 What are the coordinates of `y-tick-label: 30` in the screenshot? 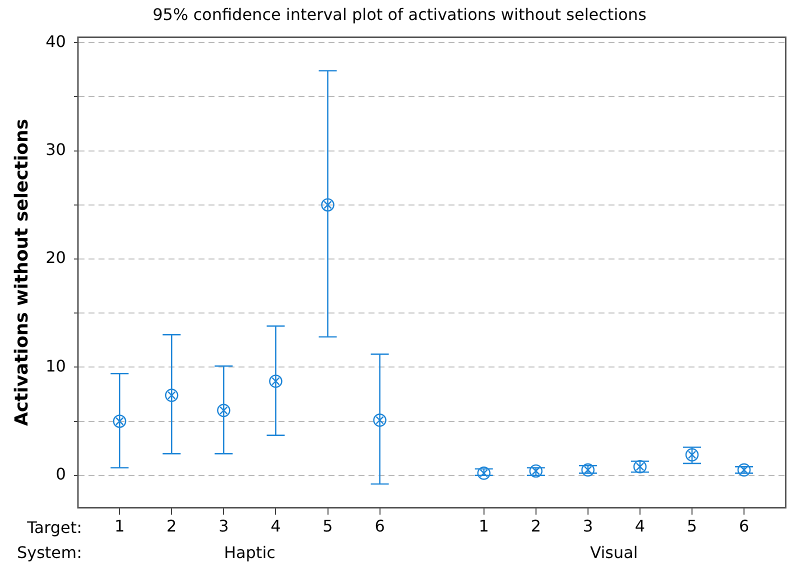 It's located at (56, 149).